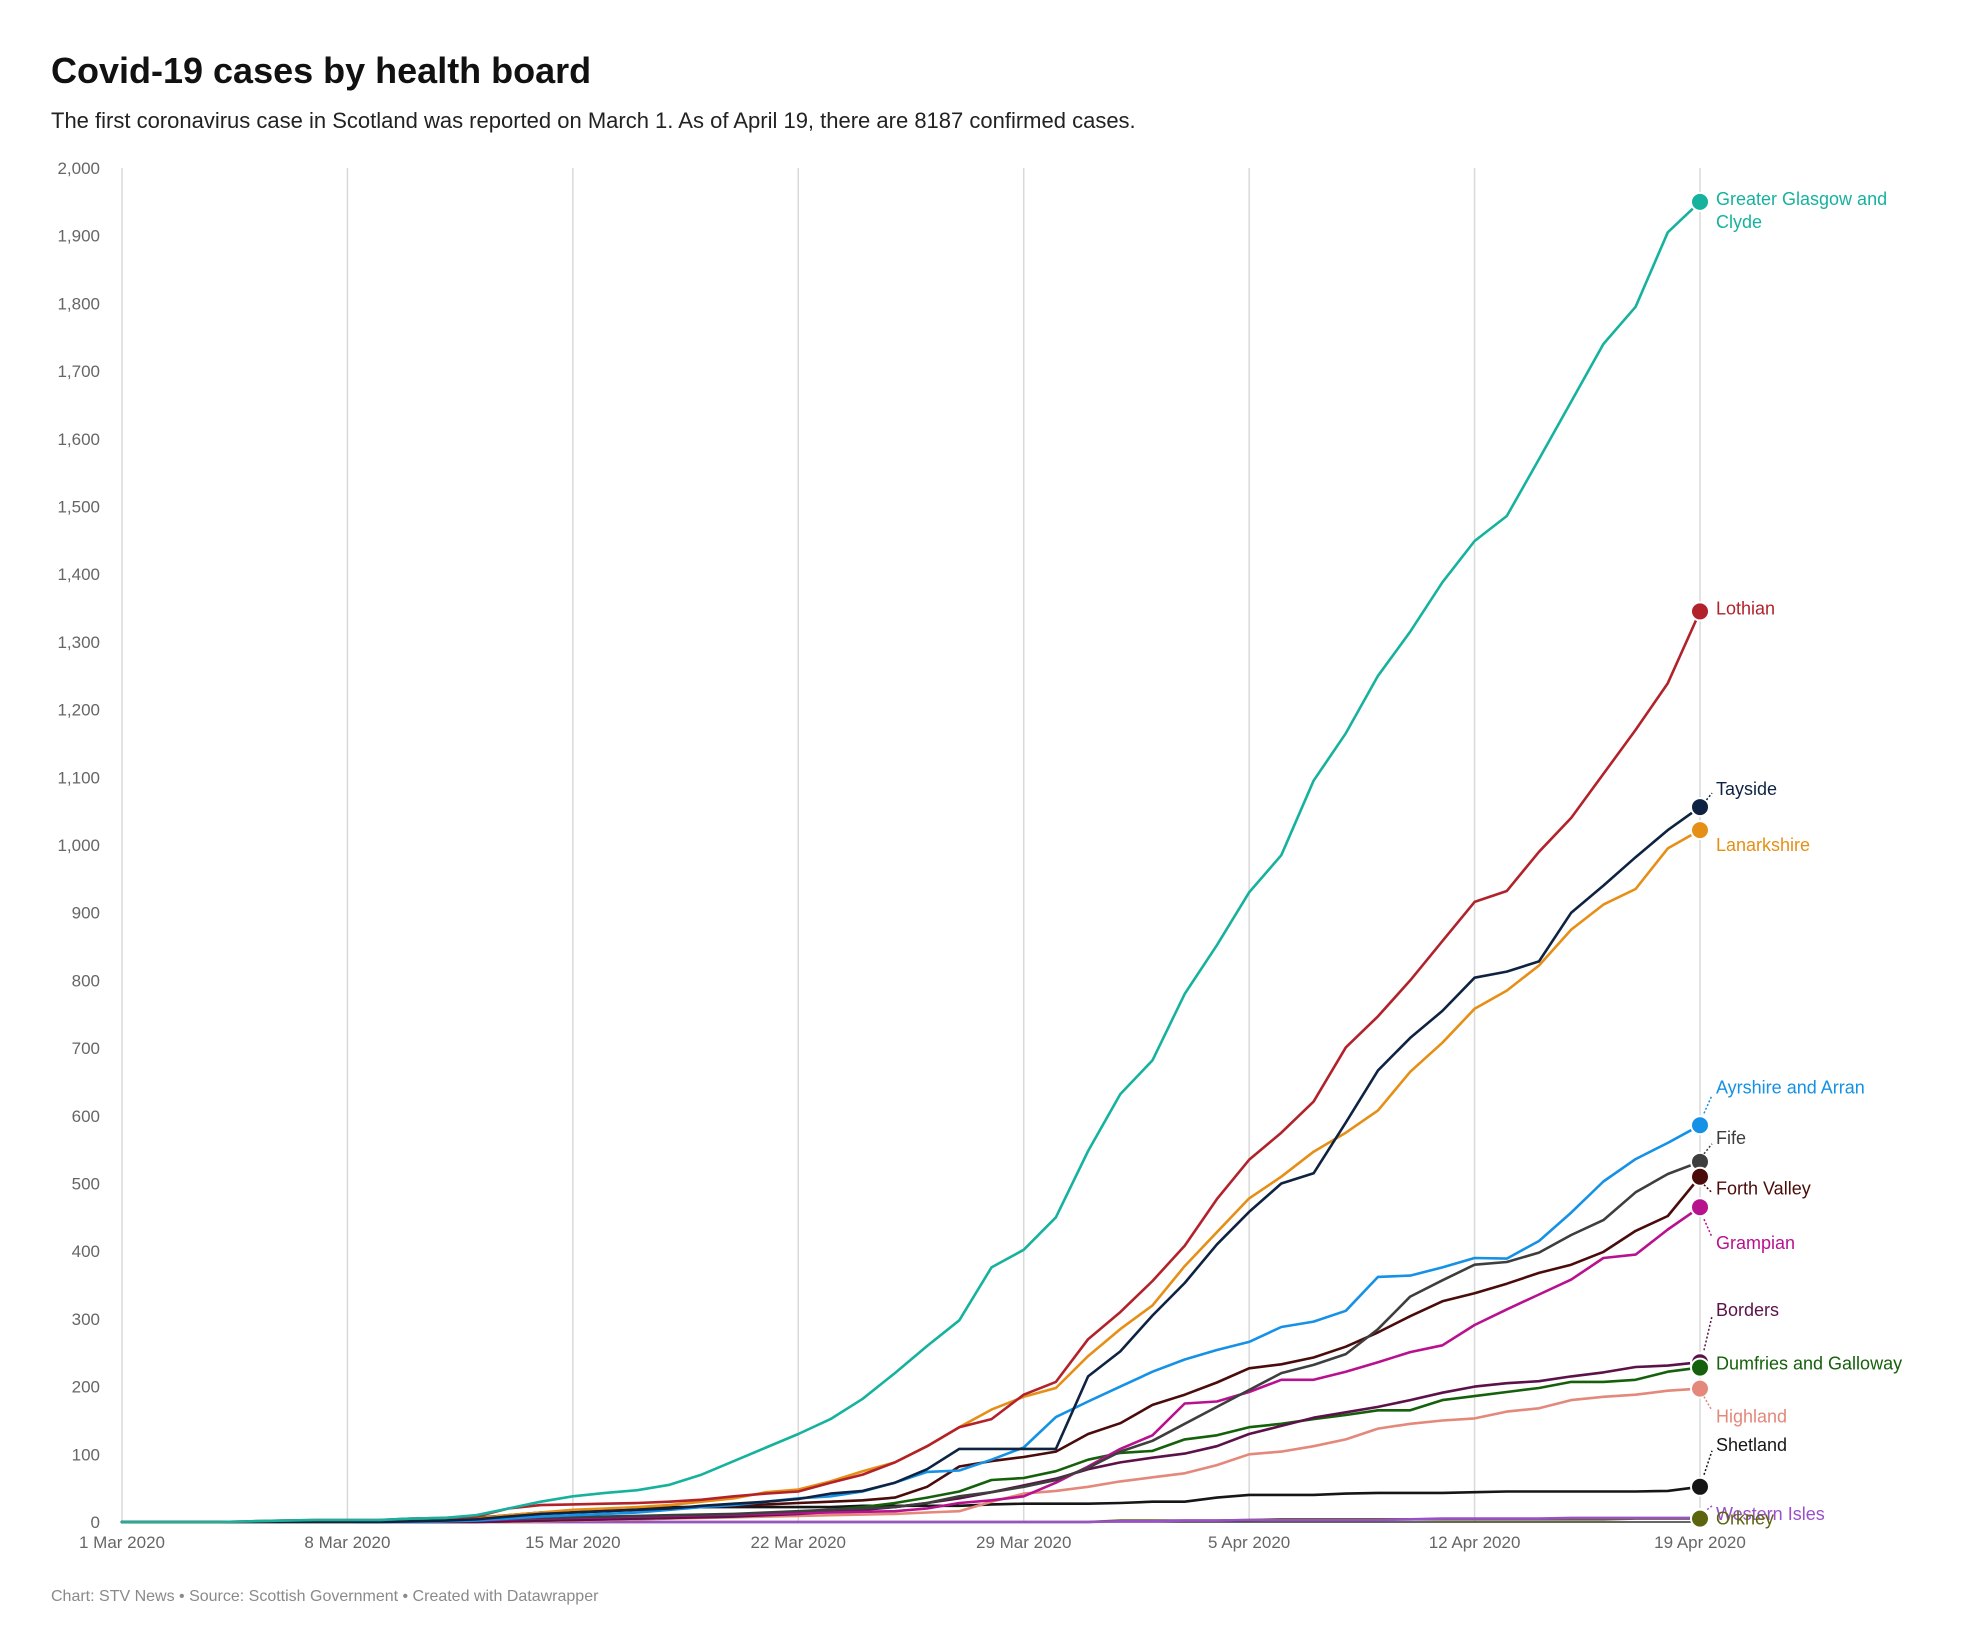 This screenshot has height=1650, width=1980. I want to click on chart-title: Covid-19 cases by health board, so click(321, 70).